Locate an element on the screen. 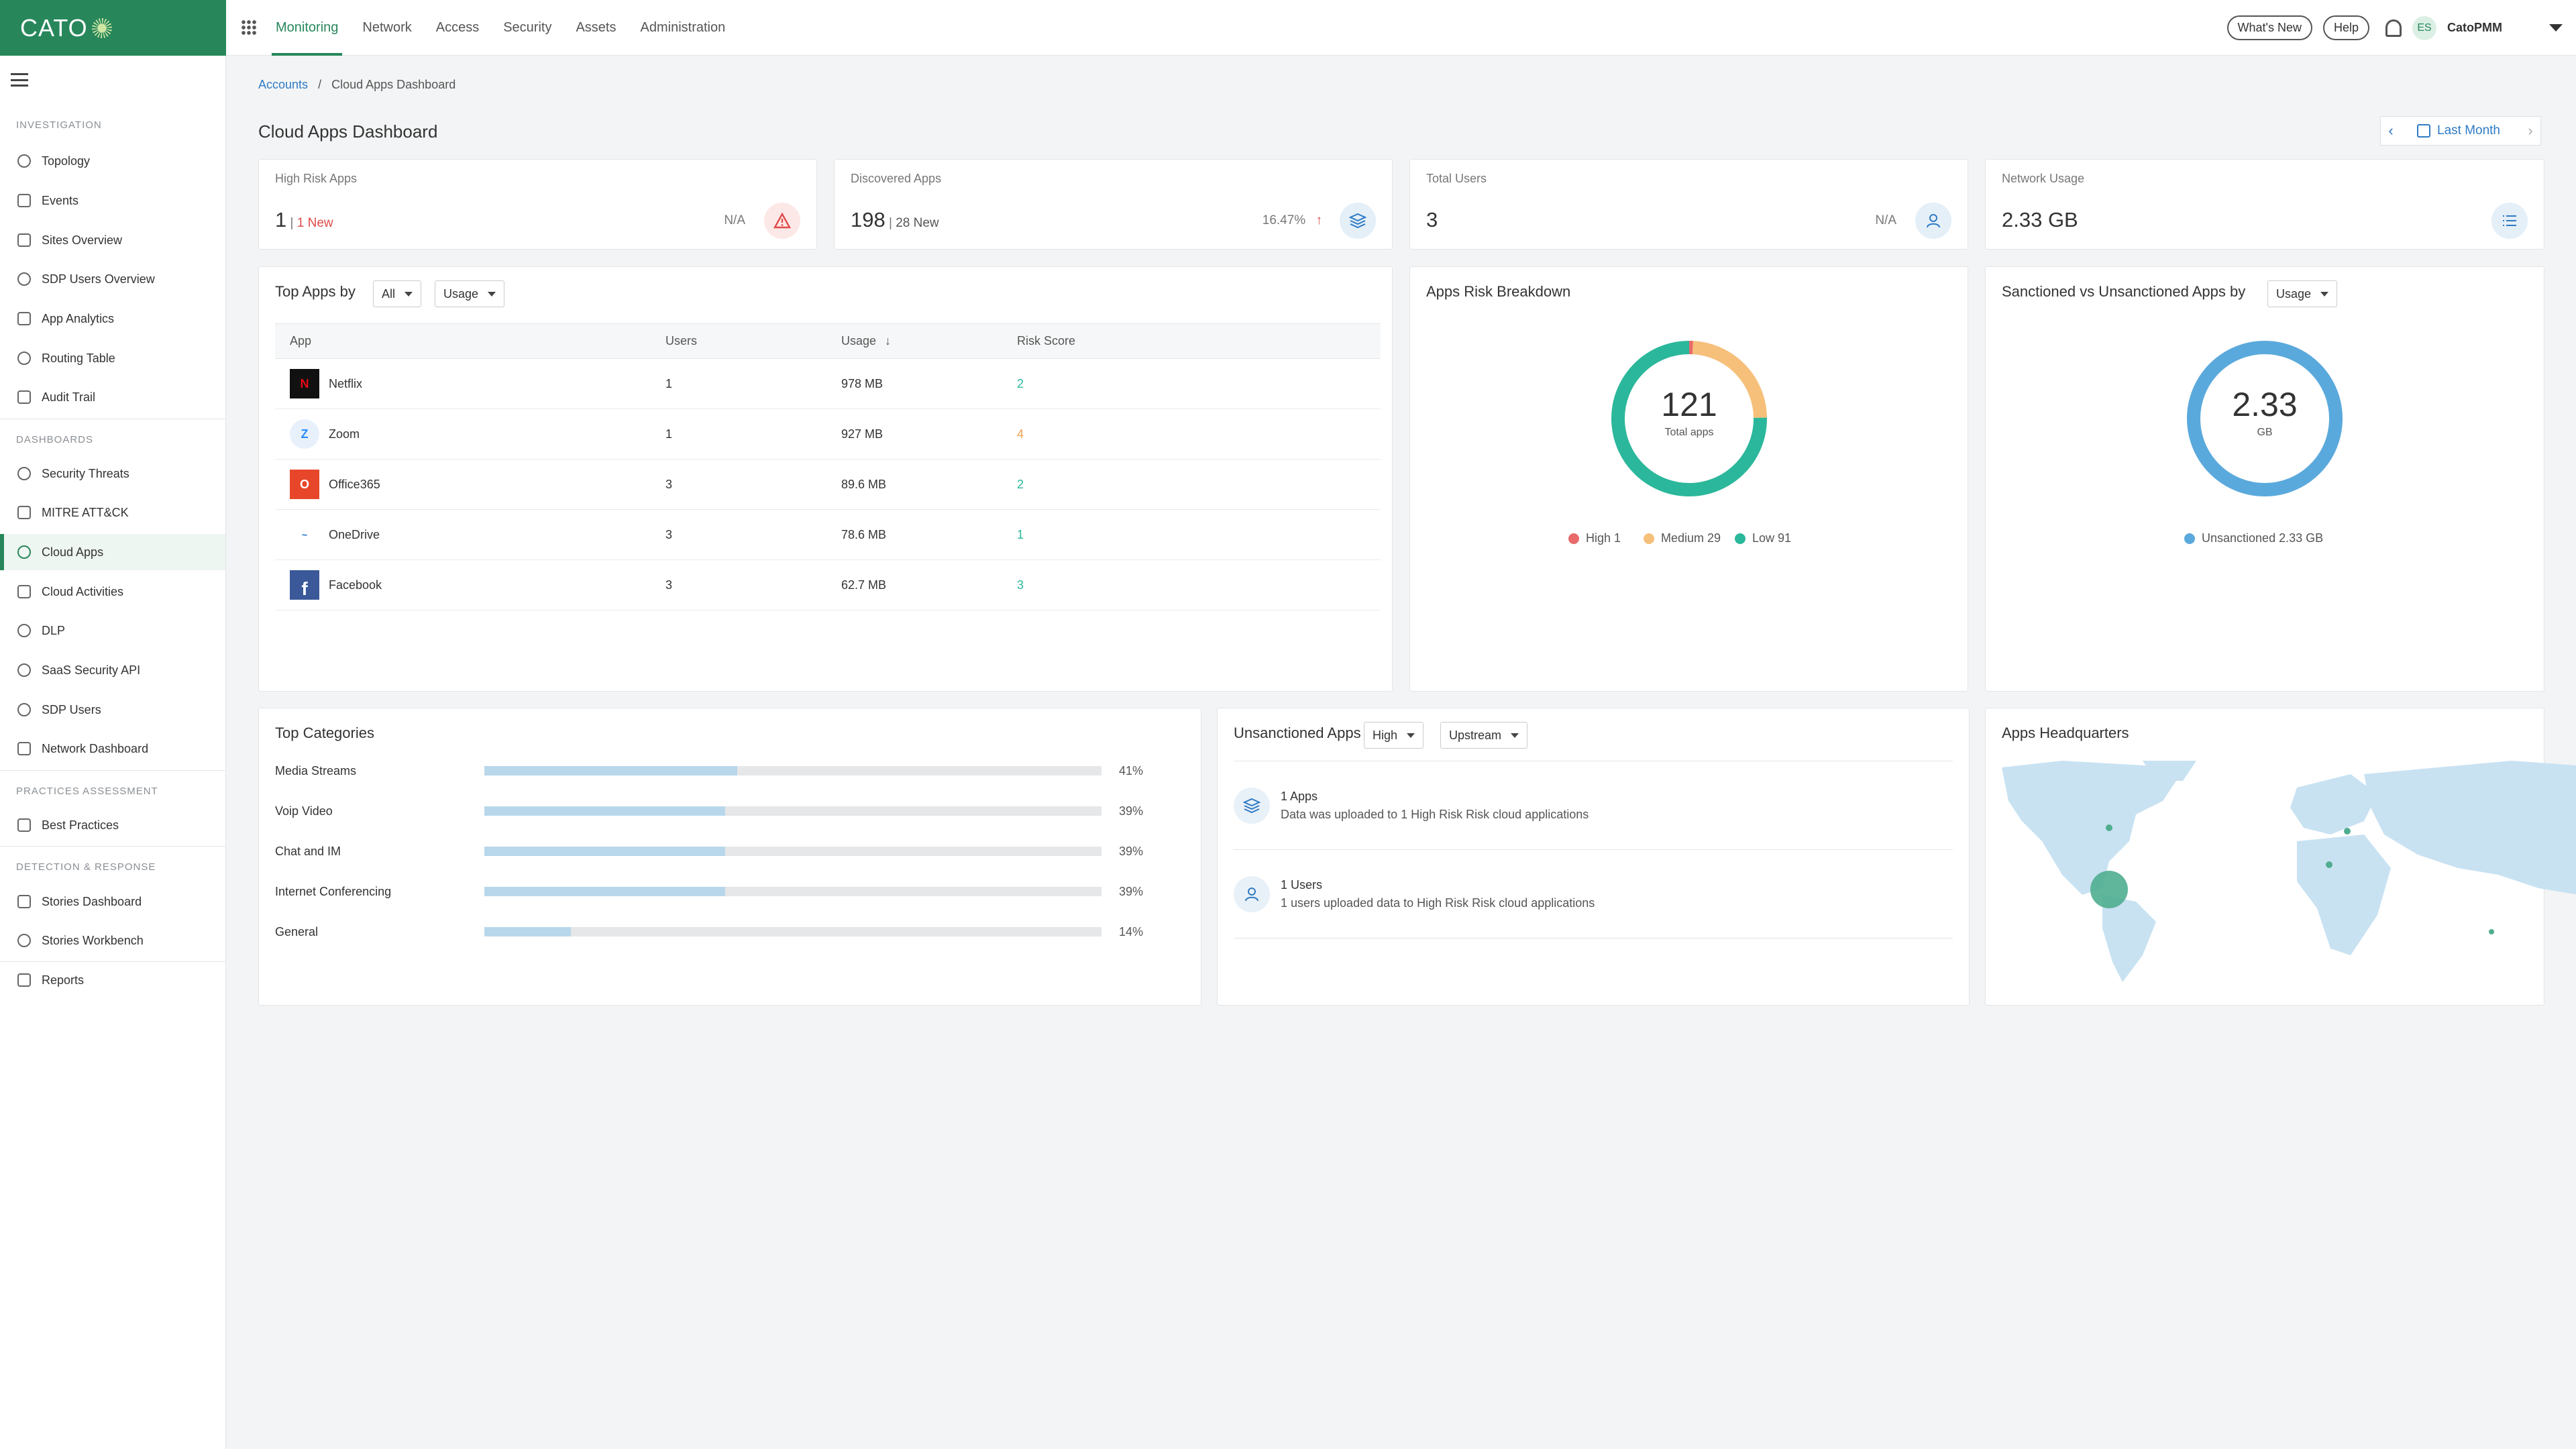 The image size is (2576, 1449). date-range-picker: ‹ Last Month › is located at coordinates (2460, 131).